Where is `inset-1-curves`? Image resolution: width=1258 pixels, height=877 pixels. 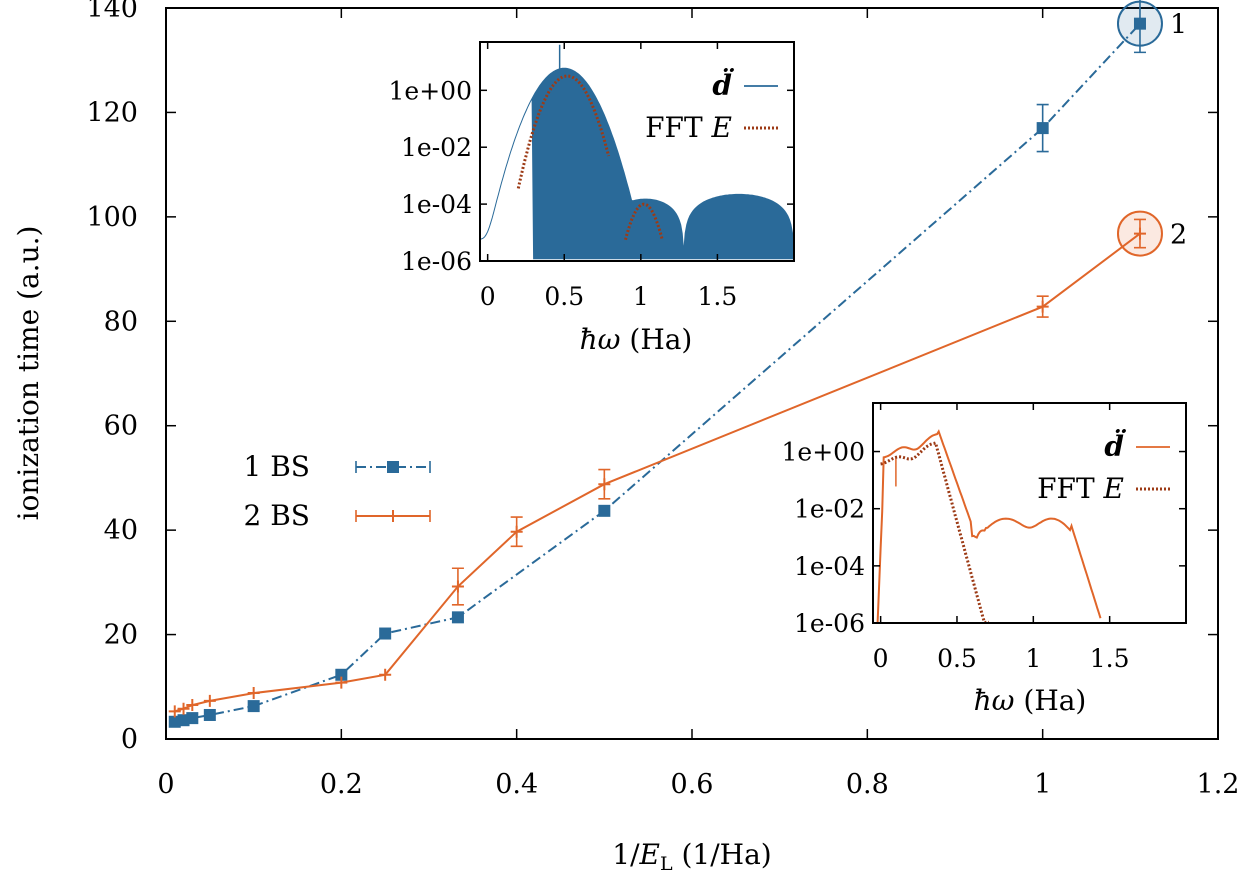
inset-1-curves is located at coordinates (637, 152).